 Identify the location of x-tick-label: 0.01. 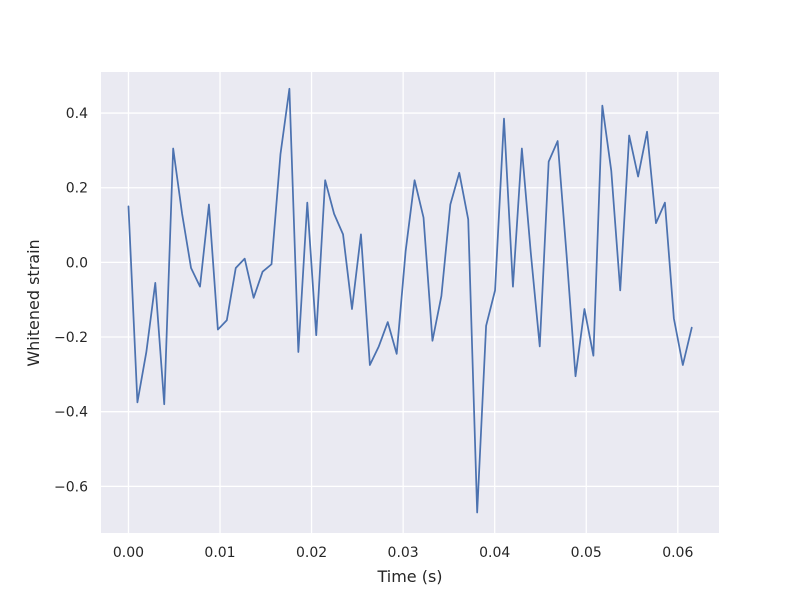
(219, 553).